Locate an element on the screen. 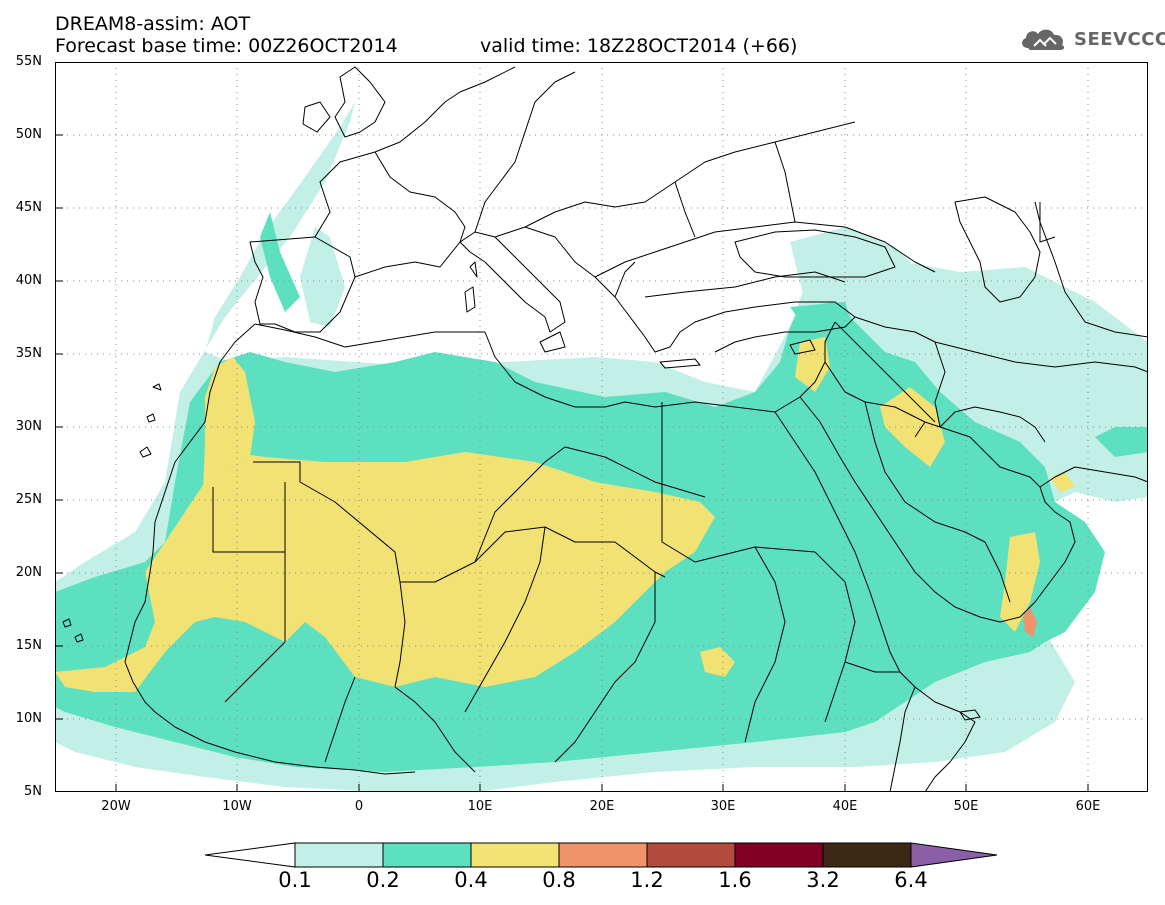 Image resolution: width=1165 pixels, height=905 pixels. lon-label: 40E is located at coordinates (845, 806).